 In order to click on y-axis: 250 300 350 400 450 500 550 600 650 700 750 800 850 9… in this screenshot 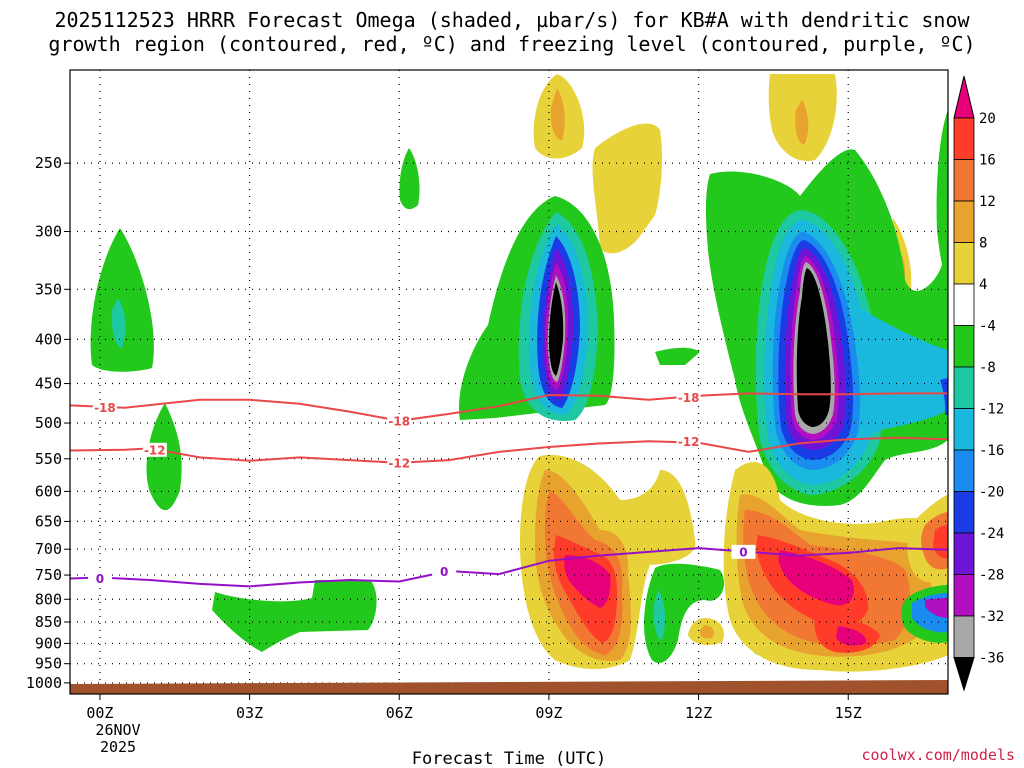, I will do `click(48, 423)`.